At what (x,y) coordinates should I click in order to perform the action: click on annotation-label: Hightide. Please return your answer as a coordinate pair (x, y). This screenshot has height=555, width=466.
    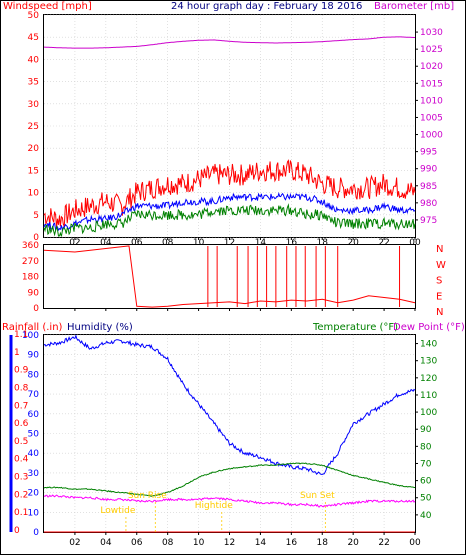
    Looking at the image, I should click on (214, 506).